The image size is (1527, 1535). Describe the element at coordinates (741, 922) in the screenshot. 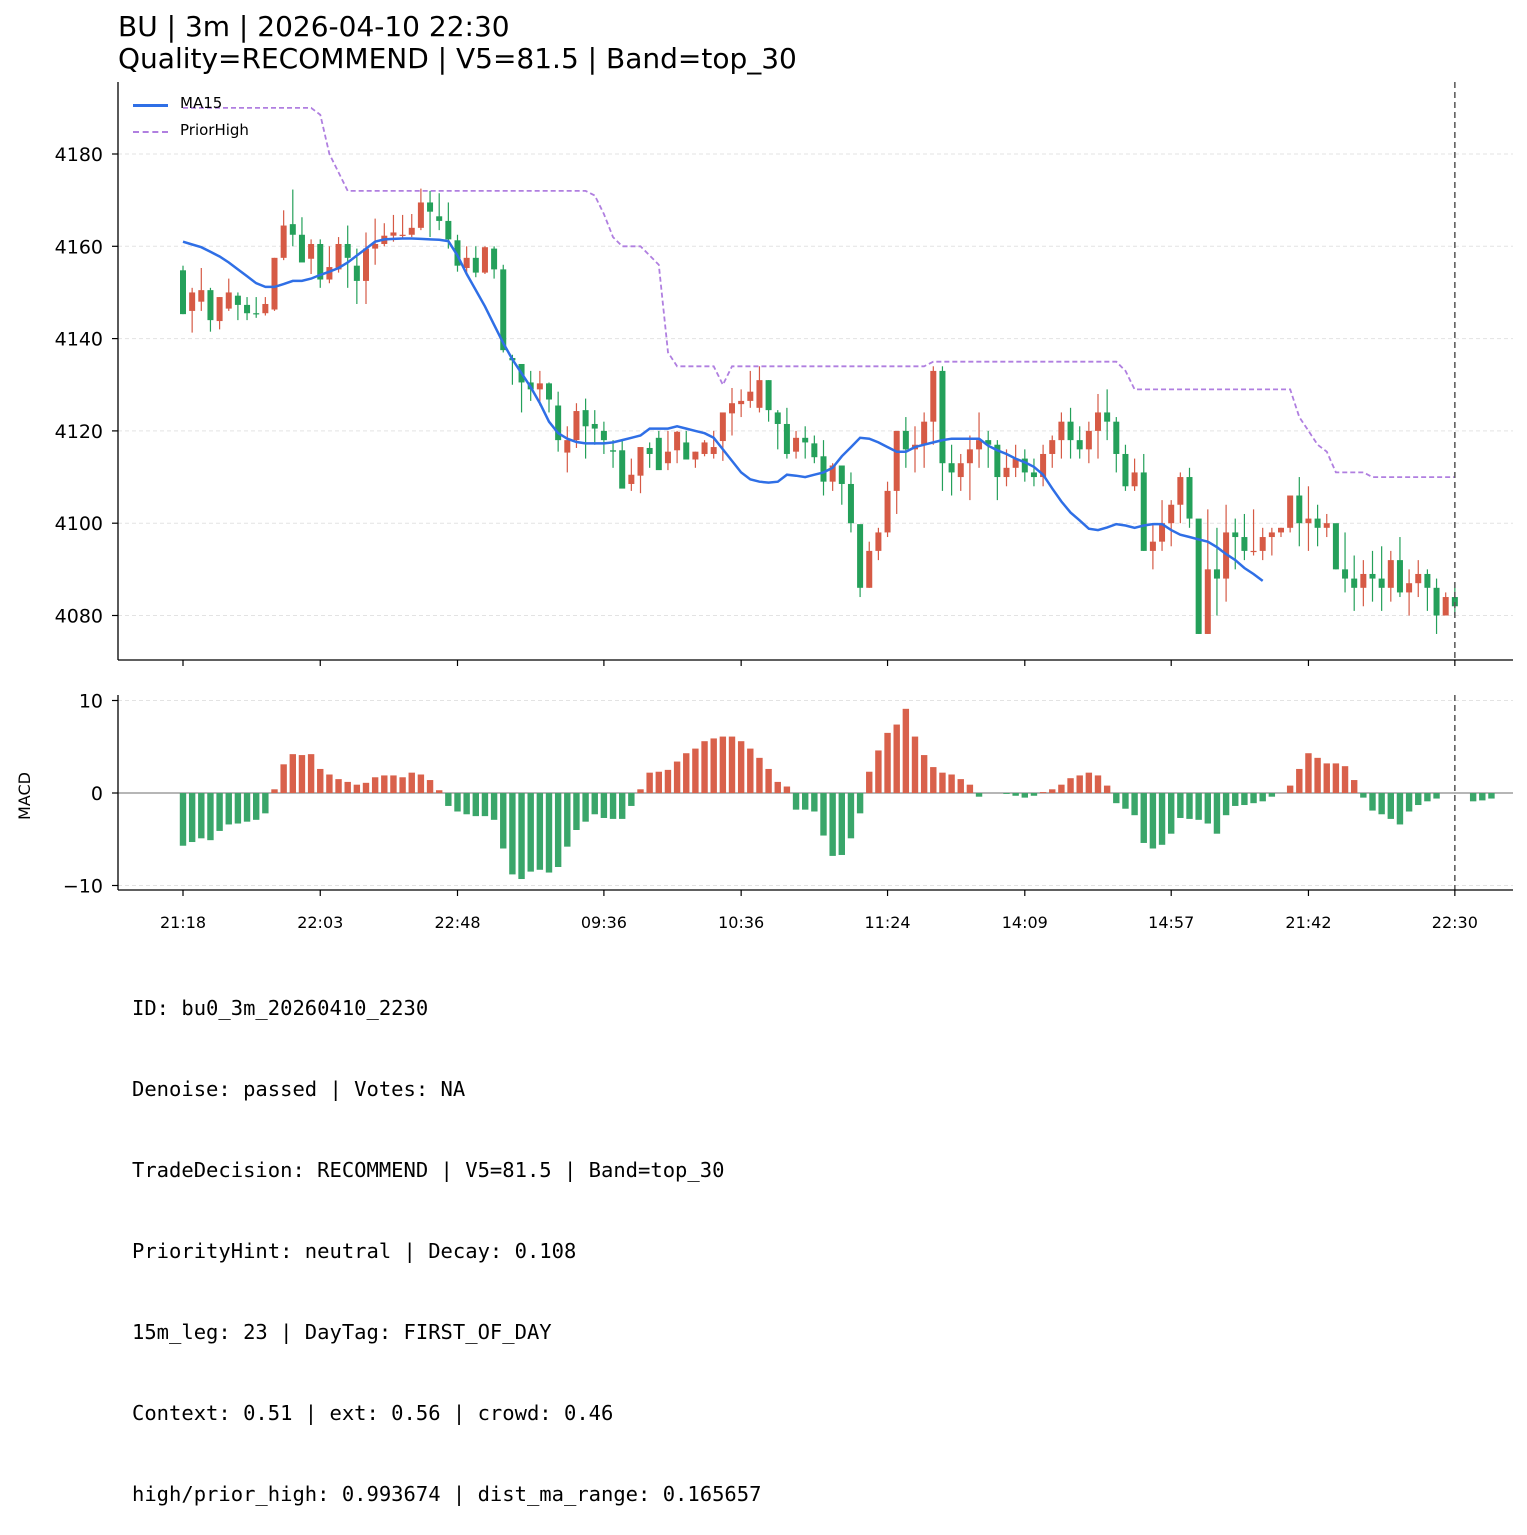

I see `x-tick-label: 10:36` at that location.